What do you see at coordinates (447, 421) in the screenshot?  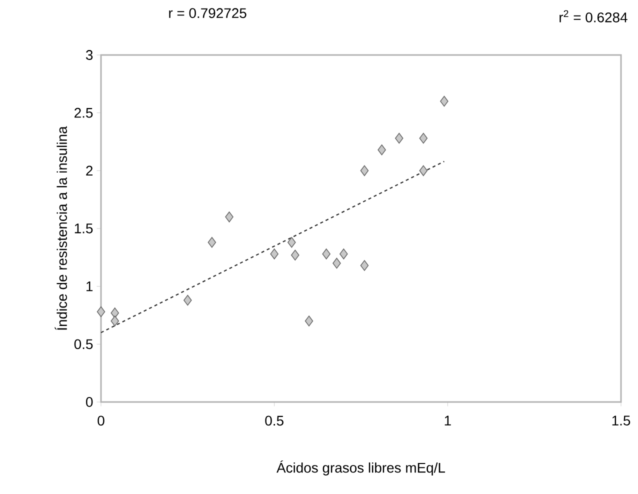 I see `x-tick-label: 1` at bounding box center [447, 421].